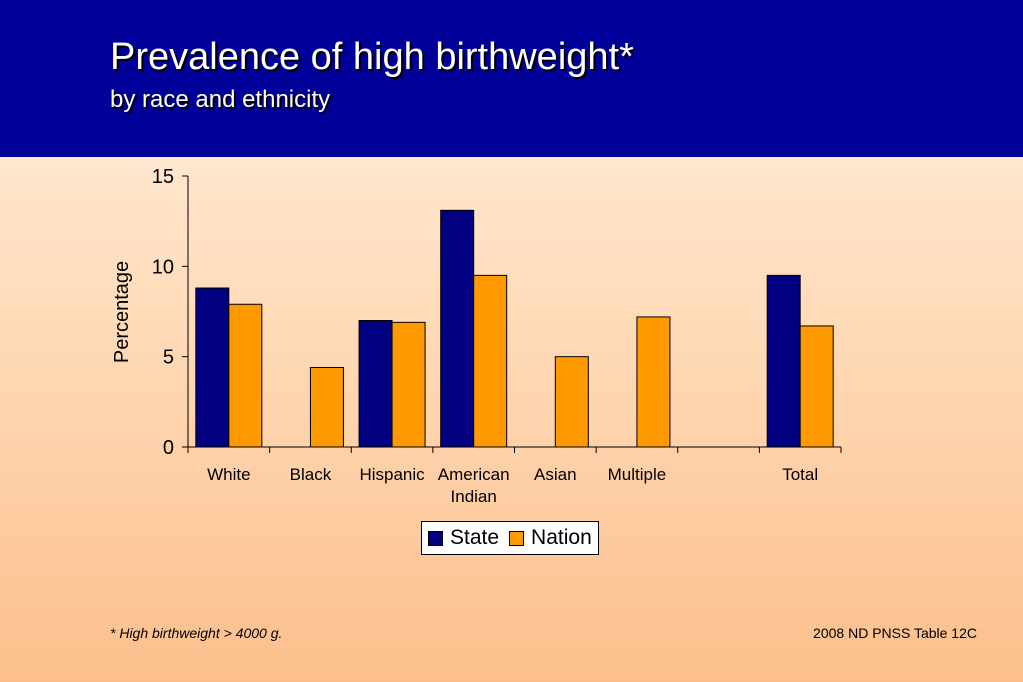 Image resolution: width=1023 pixels, height=682 pixels. What do you see at coordinates (435, 538) in the screenshot?
I see `legend-swatch-state` at bounding box center [435, 538].